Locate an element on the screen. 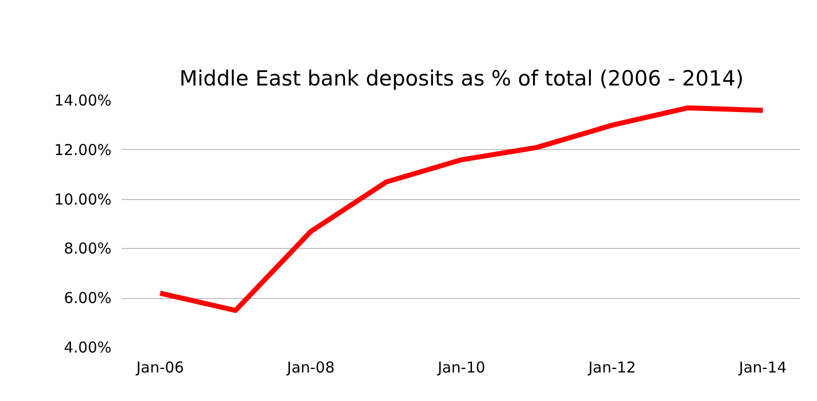  y-tick-label: 14.00% is located at coordinates (83, 101).